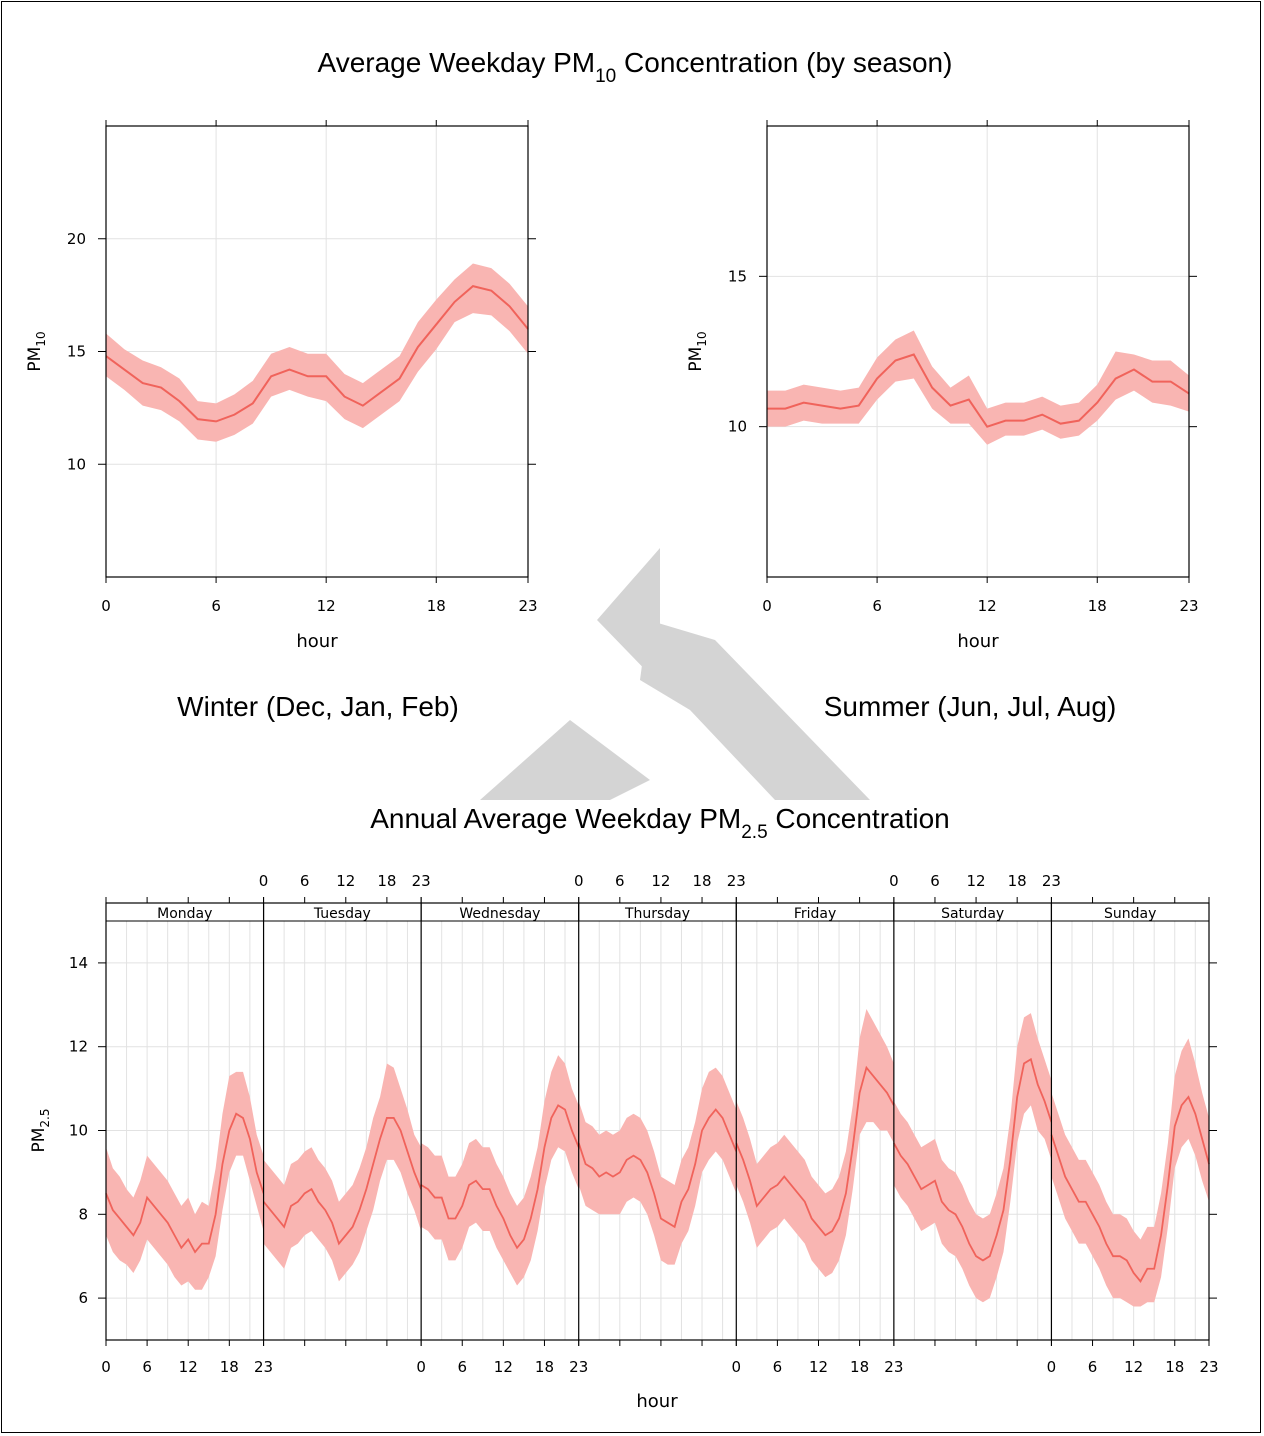  I want to click on strip-label: Tuesday, so click(342, 914).